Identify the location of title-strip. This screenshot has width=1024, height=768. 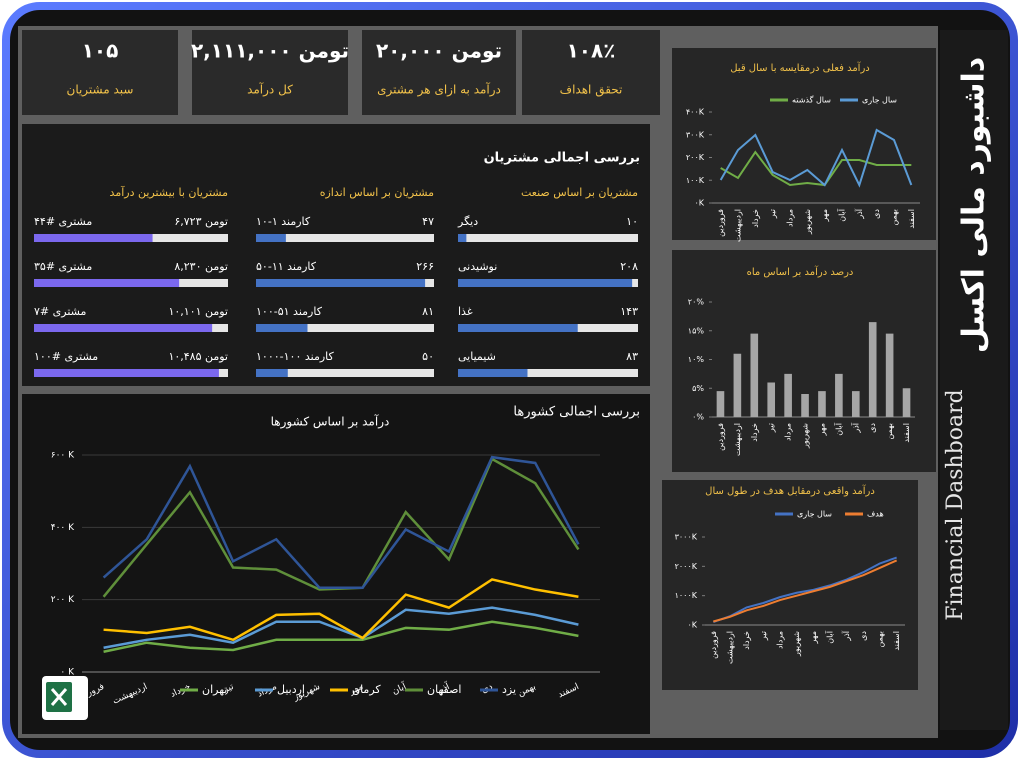
(974, 380).